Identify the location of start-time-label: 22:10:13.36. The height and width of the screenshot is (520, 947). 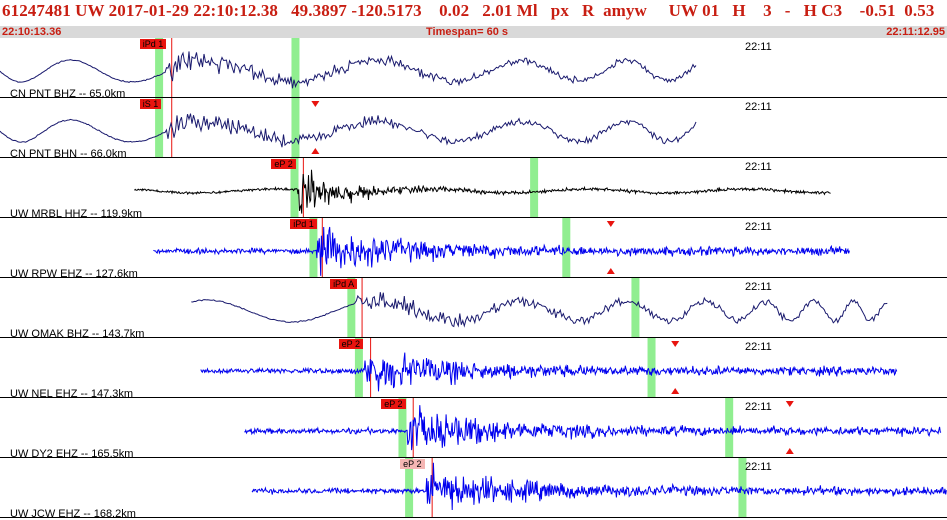
(32, 32).